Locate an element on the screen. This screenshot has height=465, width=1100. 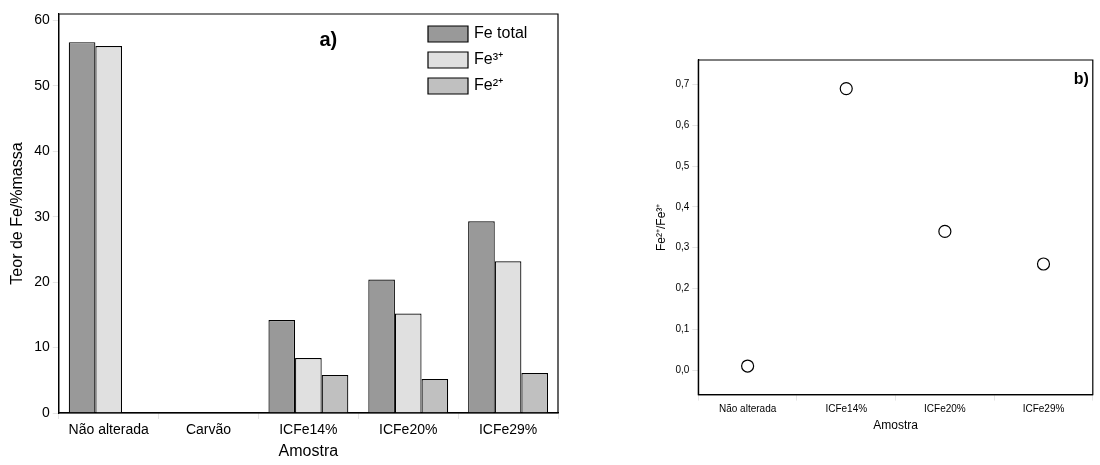
y-tick-label: 30 is located at coordinates (42, 215).